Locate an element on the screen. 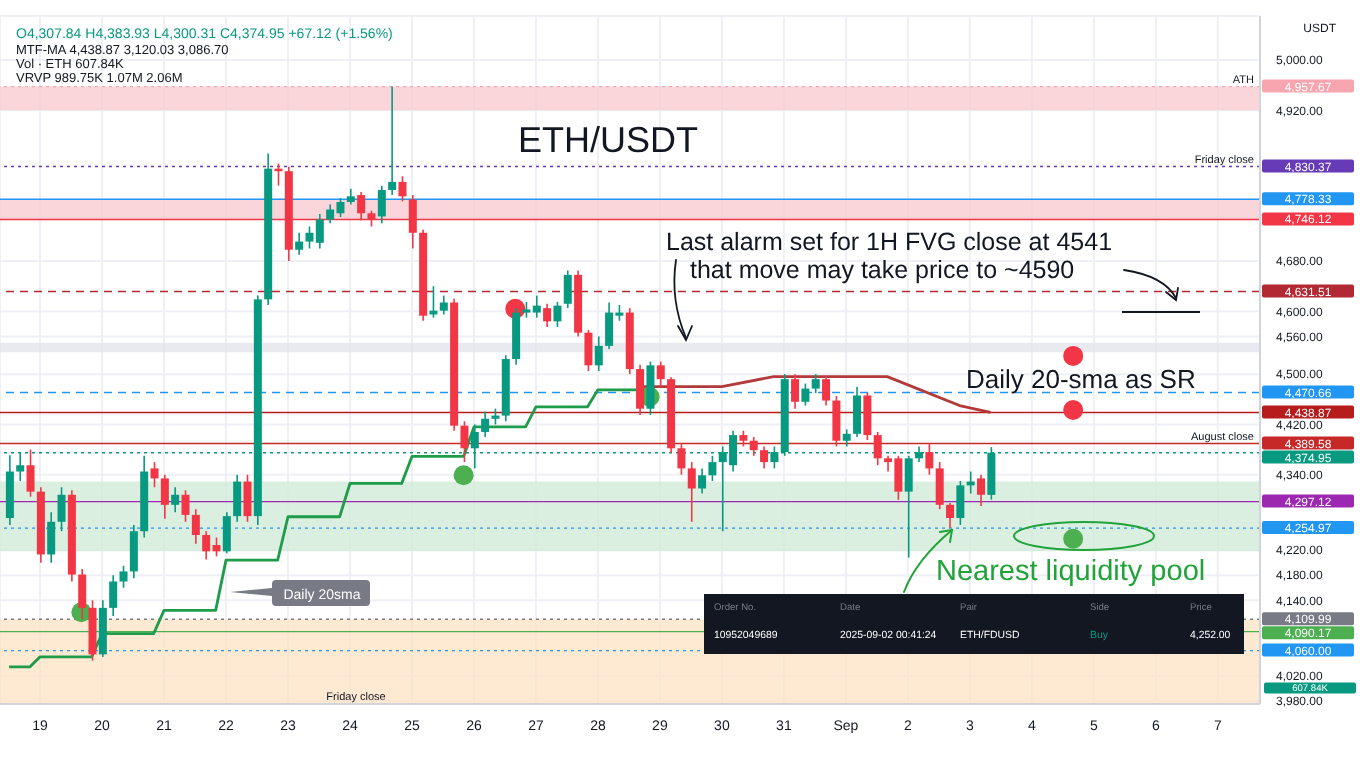  annotation: Nearest liquidity pool is located at coordinates (1071, 572).